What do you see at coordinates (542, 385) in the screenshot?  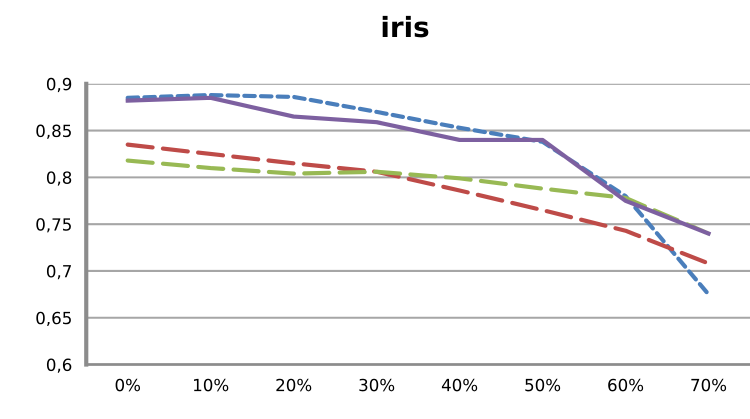 I see `x-tick-label: 50%` at bounding box center [542, 385].